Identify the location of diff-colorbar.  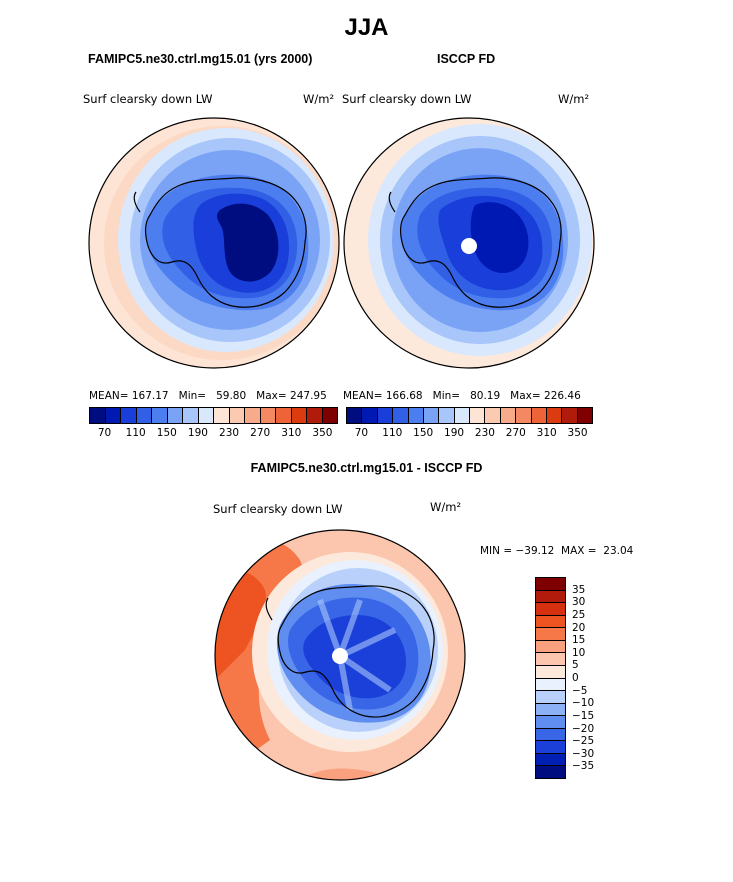
(550, 678).